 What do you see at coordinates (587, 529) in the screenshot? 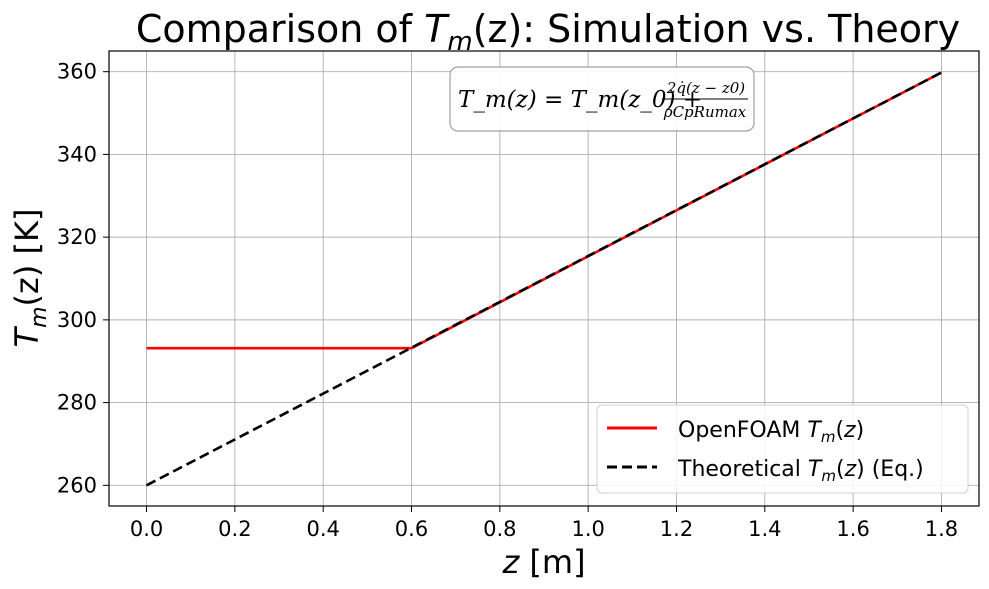
I see `x-tick-label: 1.0` at bounding box center [587, 529].